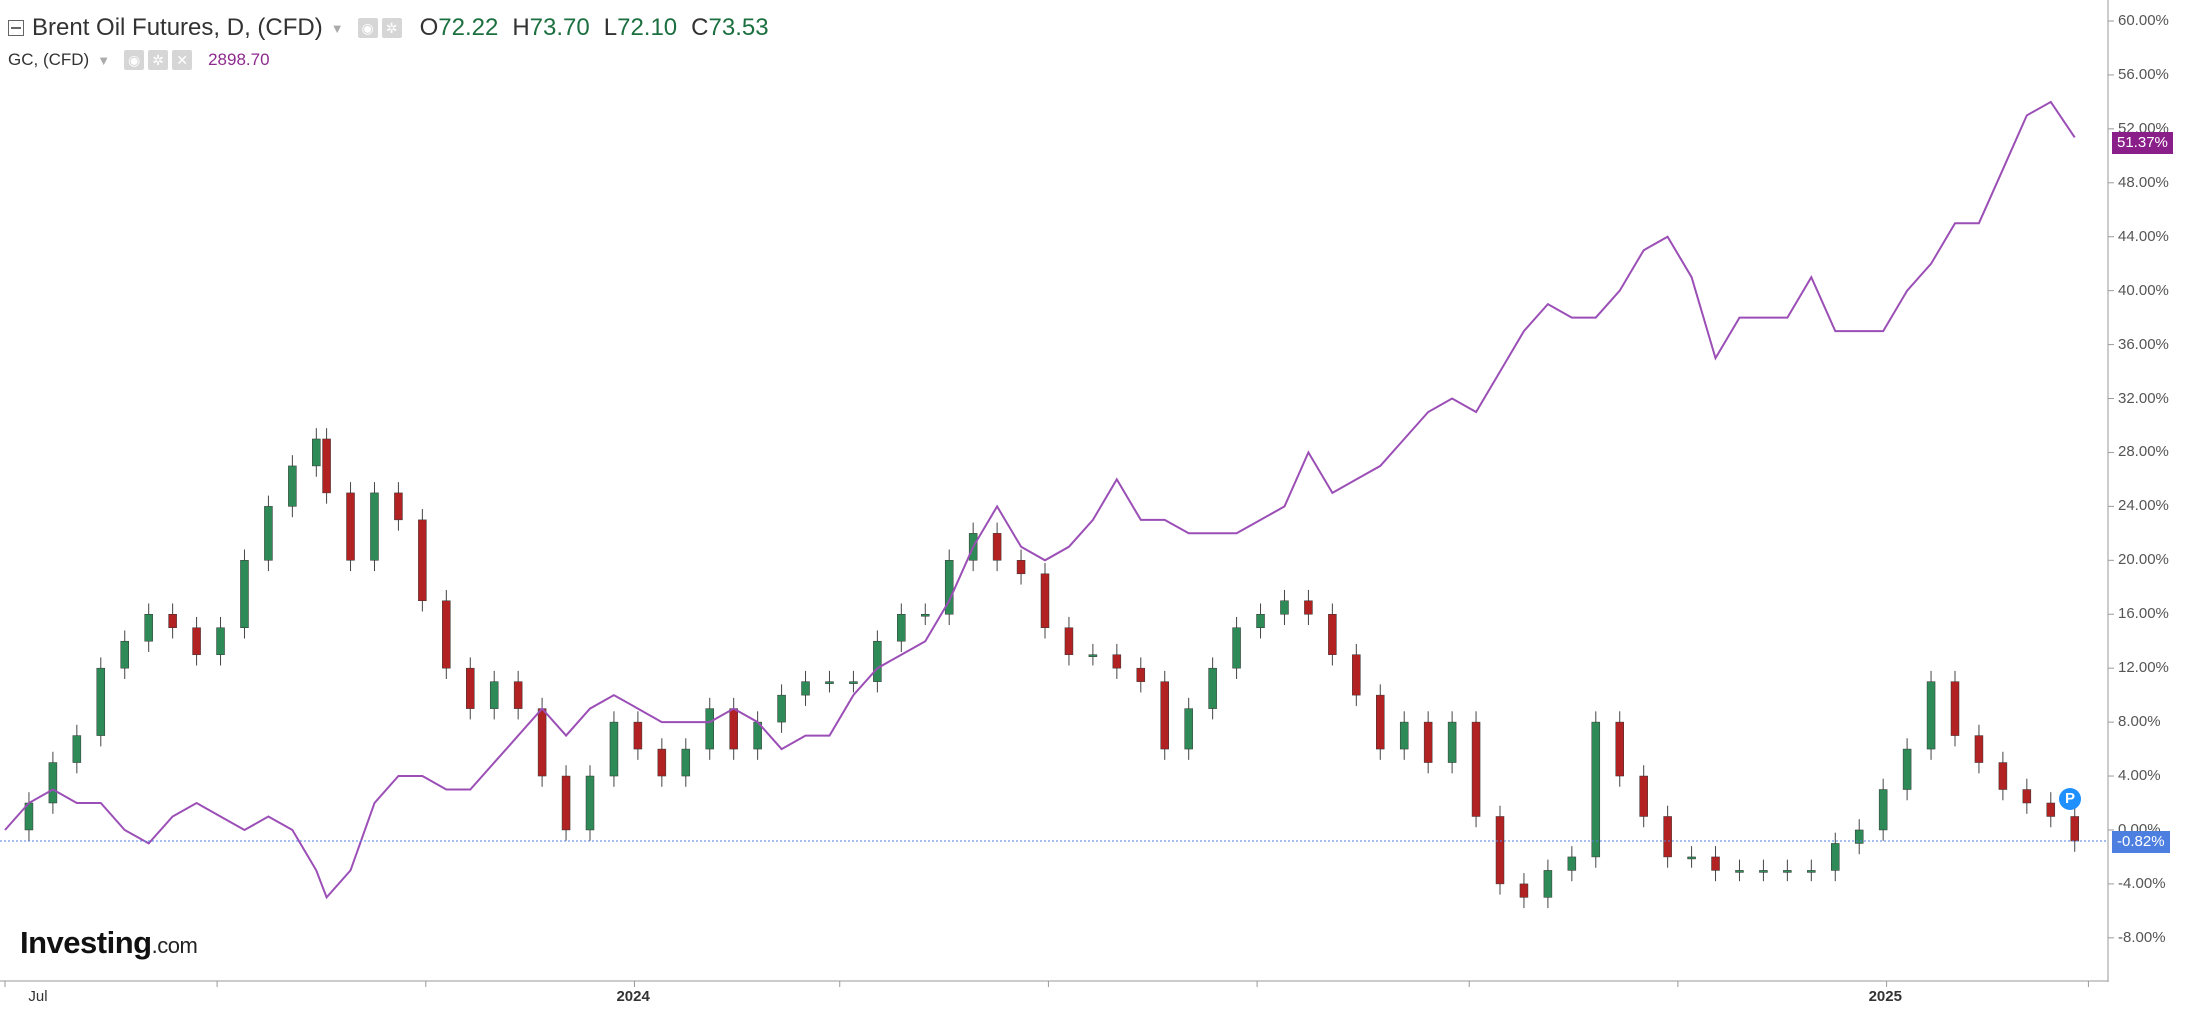 The image size is (2189, 1009). I want to click on y-tick-label: -4.00%, so click(2142, 883).